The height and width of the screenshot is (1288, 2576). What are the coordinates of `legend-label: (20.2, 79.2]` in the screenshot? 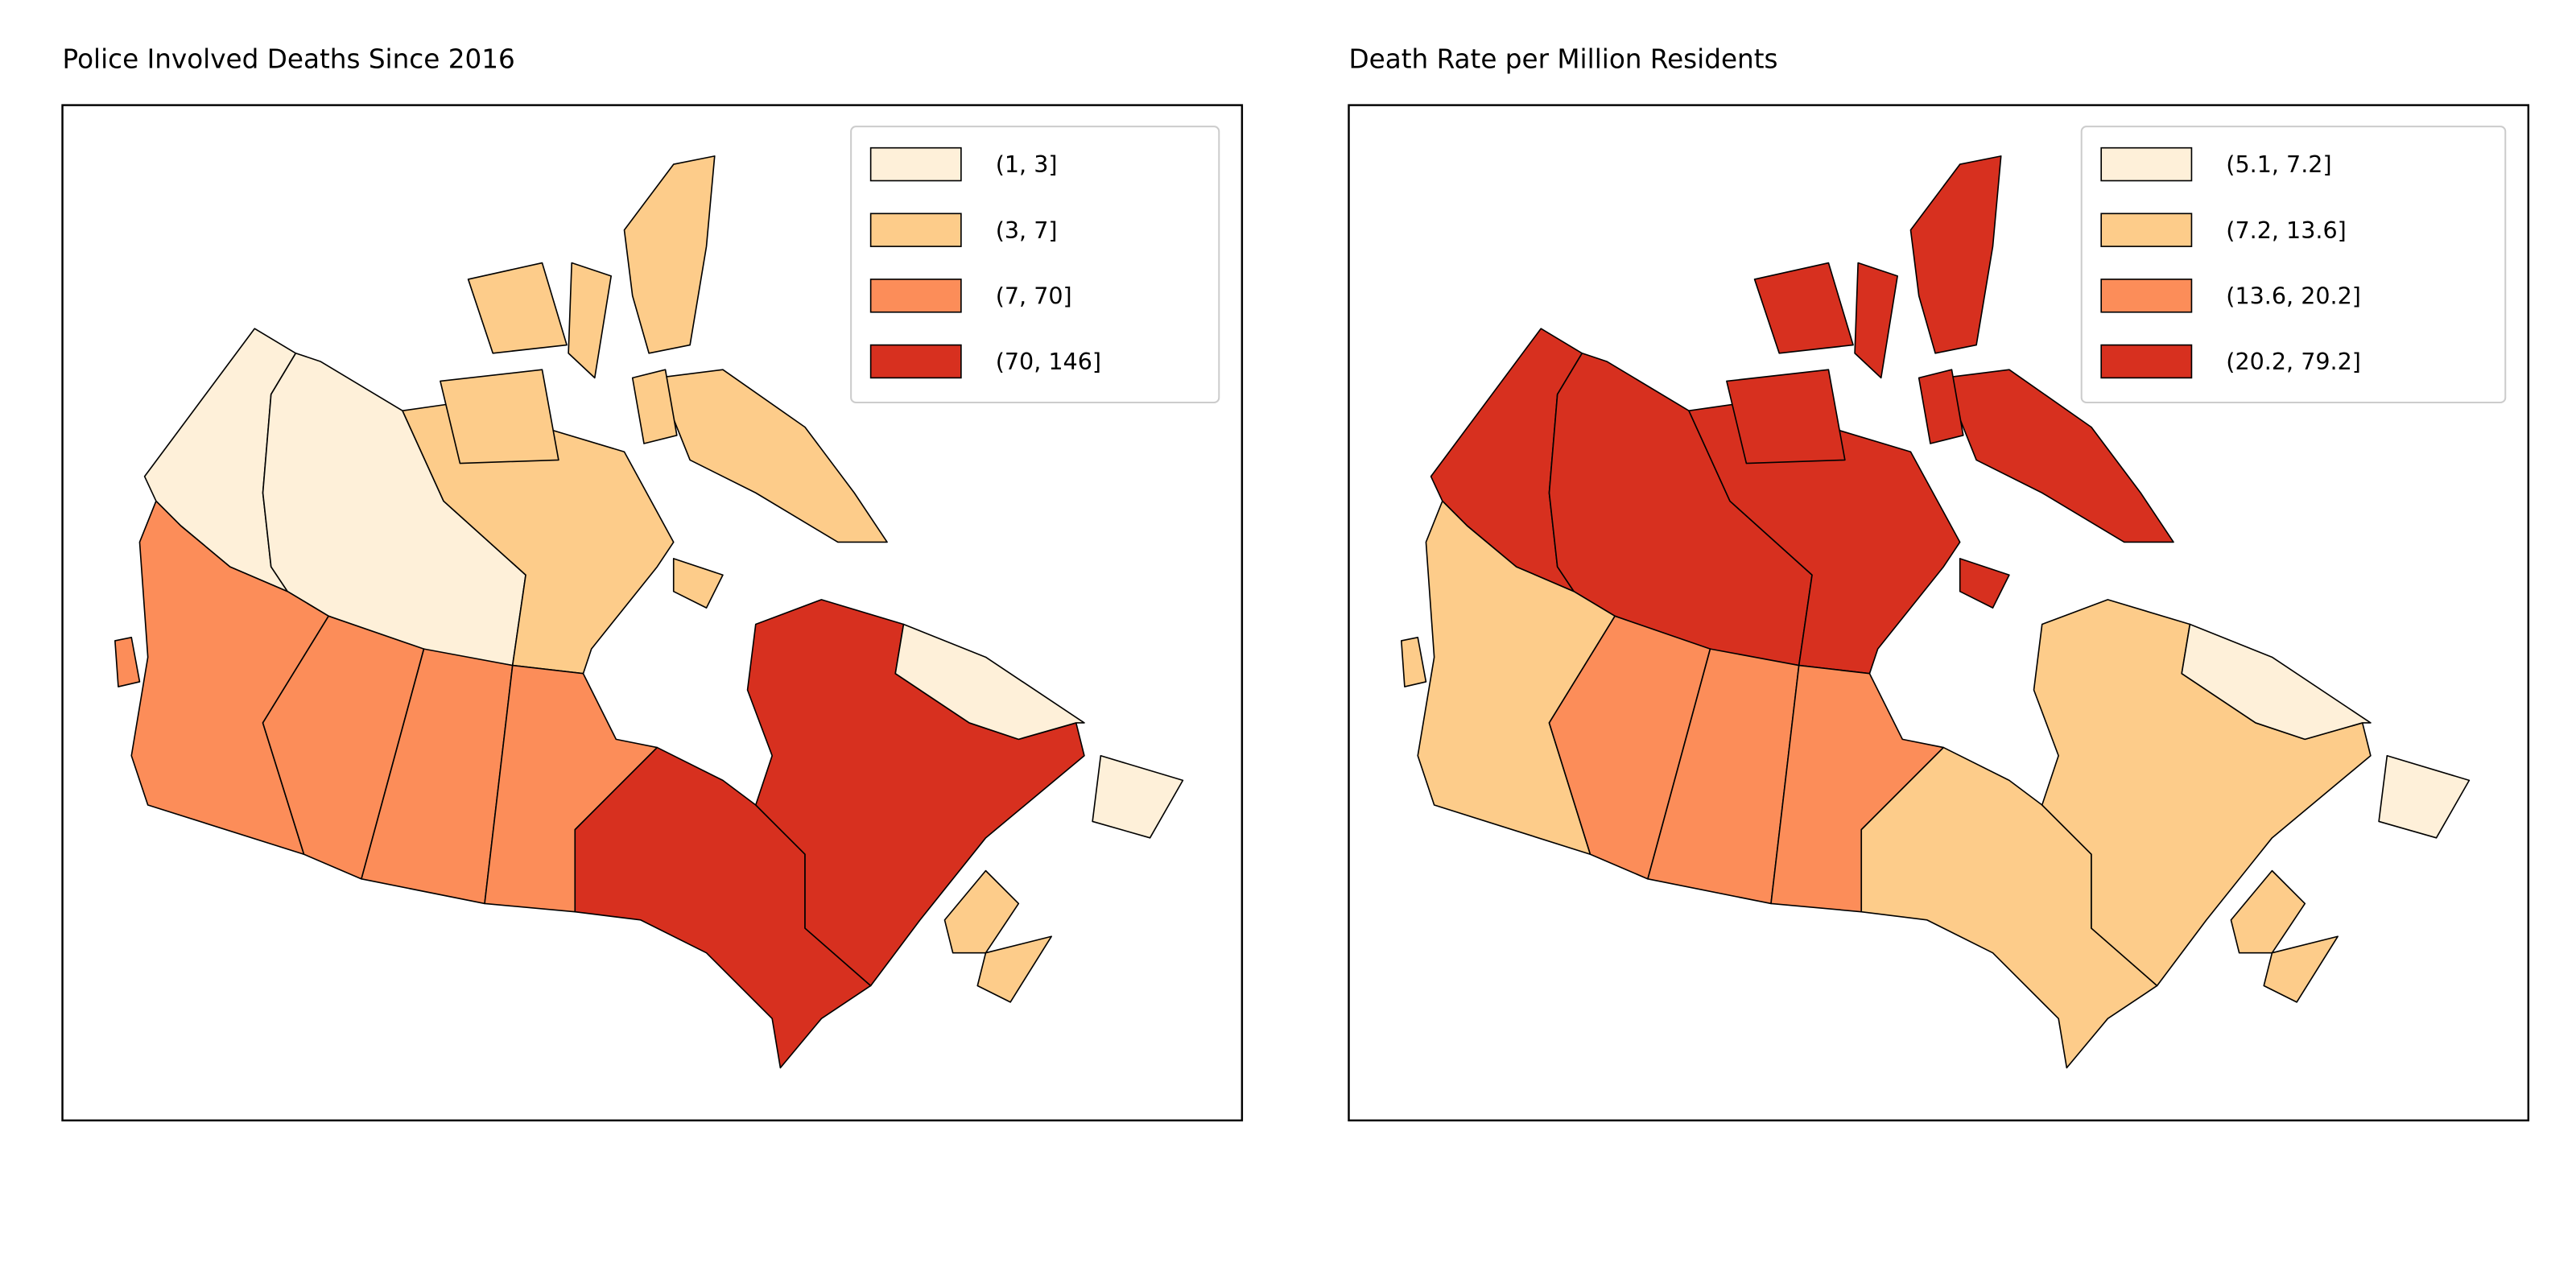 It's located at (2293, 361).